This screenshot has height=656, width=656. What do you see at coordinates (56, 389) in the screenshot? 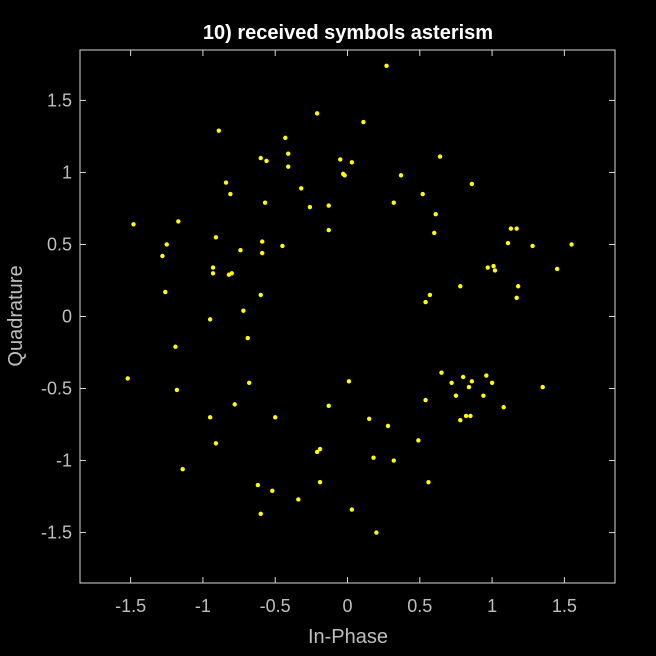
I see `y-tick-label: -0.5` at bounding box center [56, 389].